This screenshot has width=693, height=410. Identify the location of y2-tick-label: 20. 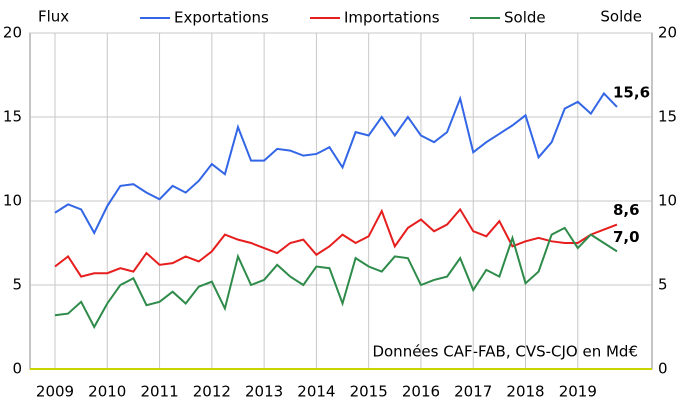
(667, 33).